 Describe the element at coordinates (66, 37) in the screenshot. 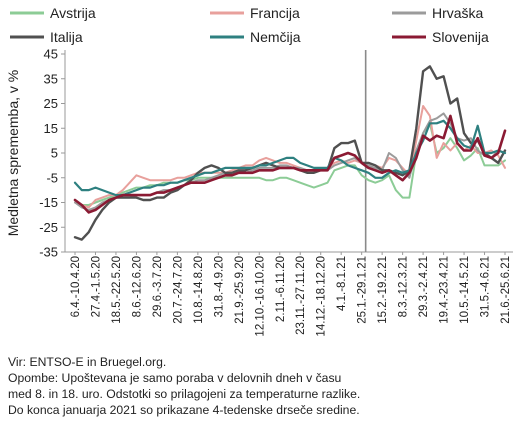

I see `legend-label: Italija` at that location.